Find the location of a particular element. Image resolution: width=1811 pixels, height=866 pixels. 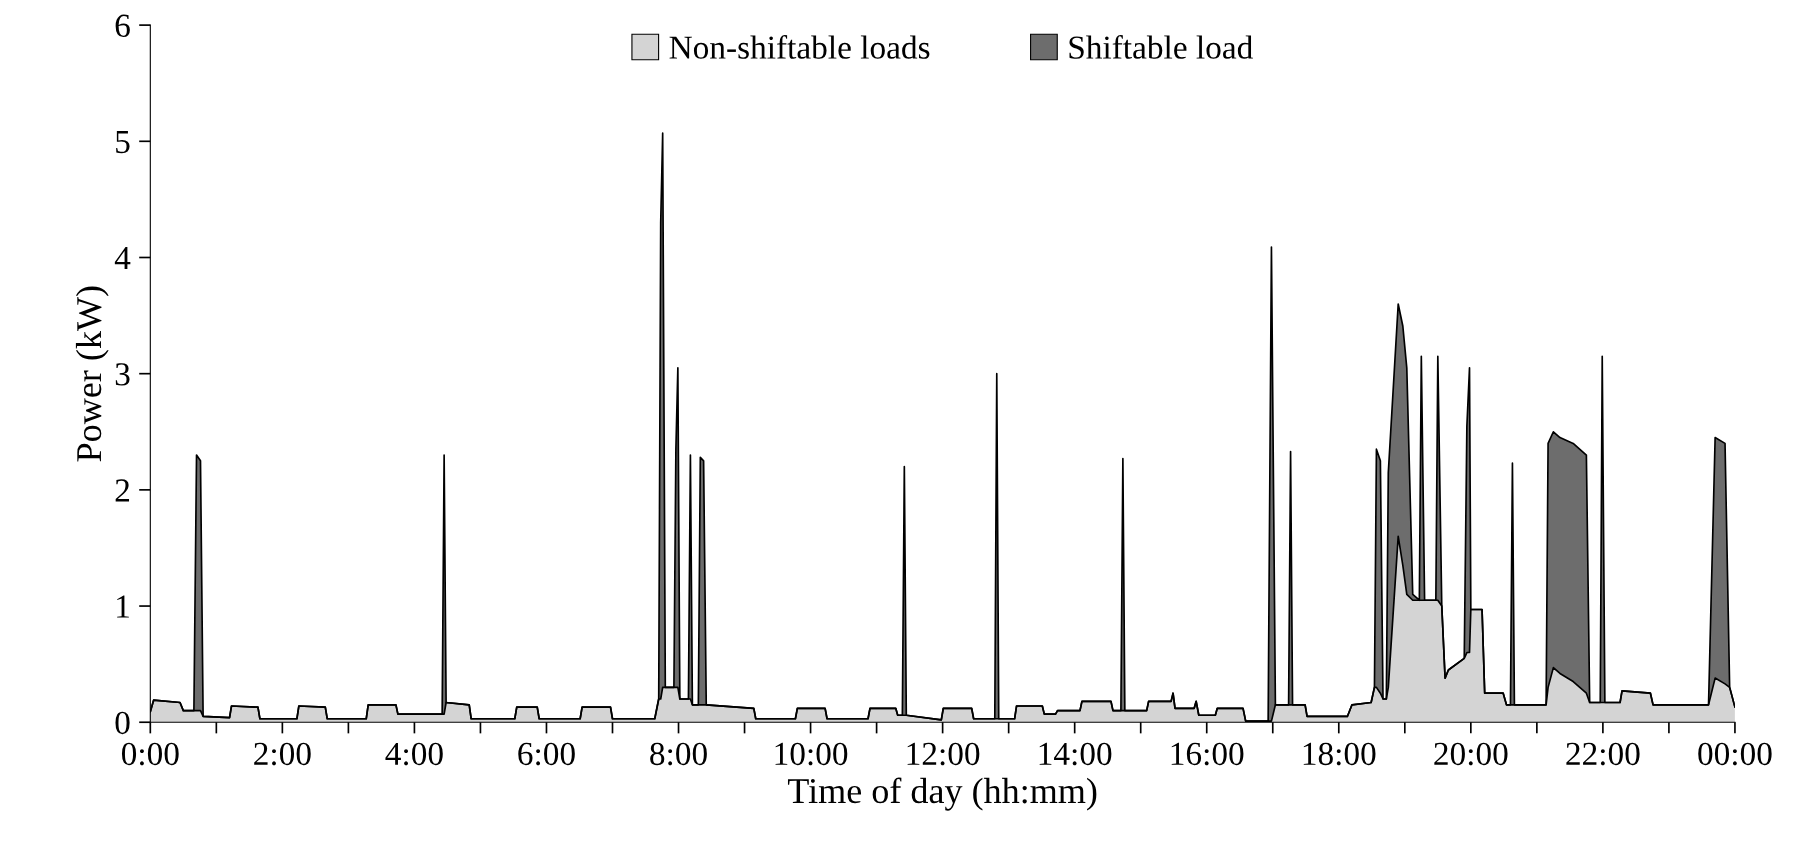

x-tick-label: 2:00 is located at coordinates (282, 754).